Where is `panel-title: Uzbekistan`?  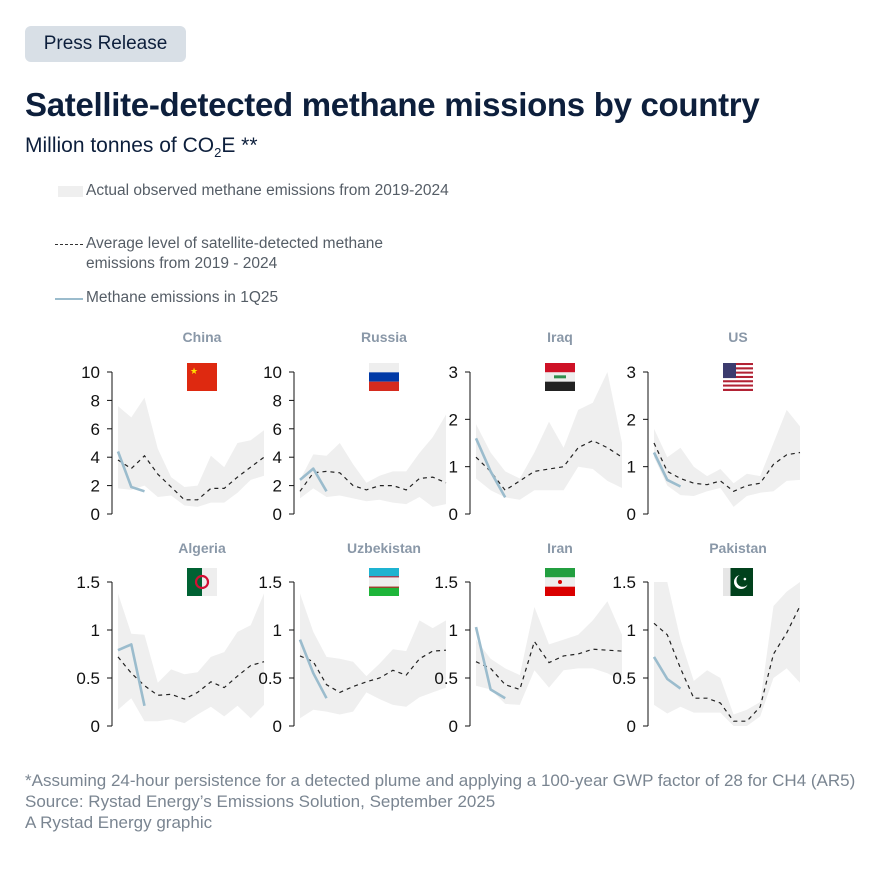 panel-title: Uzbekistan is located at coordinates (384, 548).